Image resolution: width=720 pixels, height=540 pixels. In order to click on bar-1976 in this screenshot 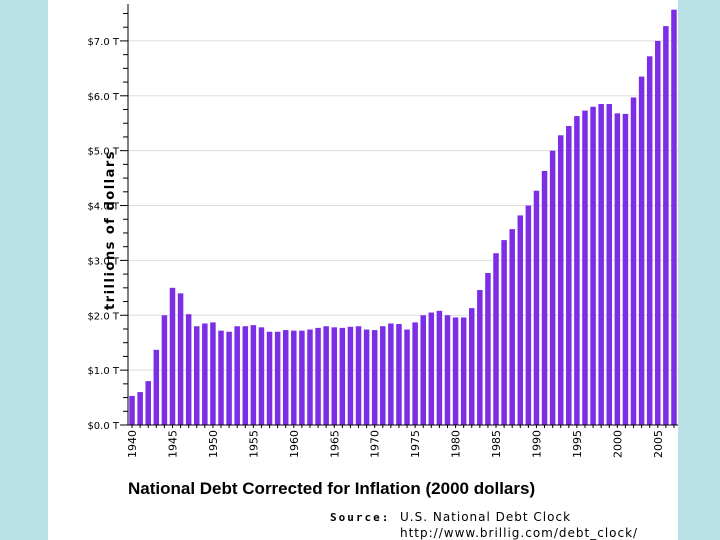, I will do `click(423, 370)`.